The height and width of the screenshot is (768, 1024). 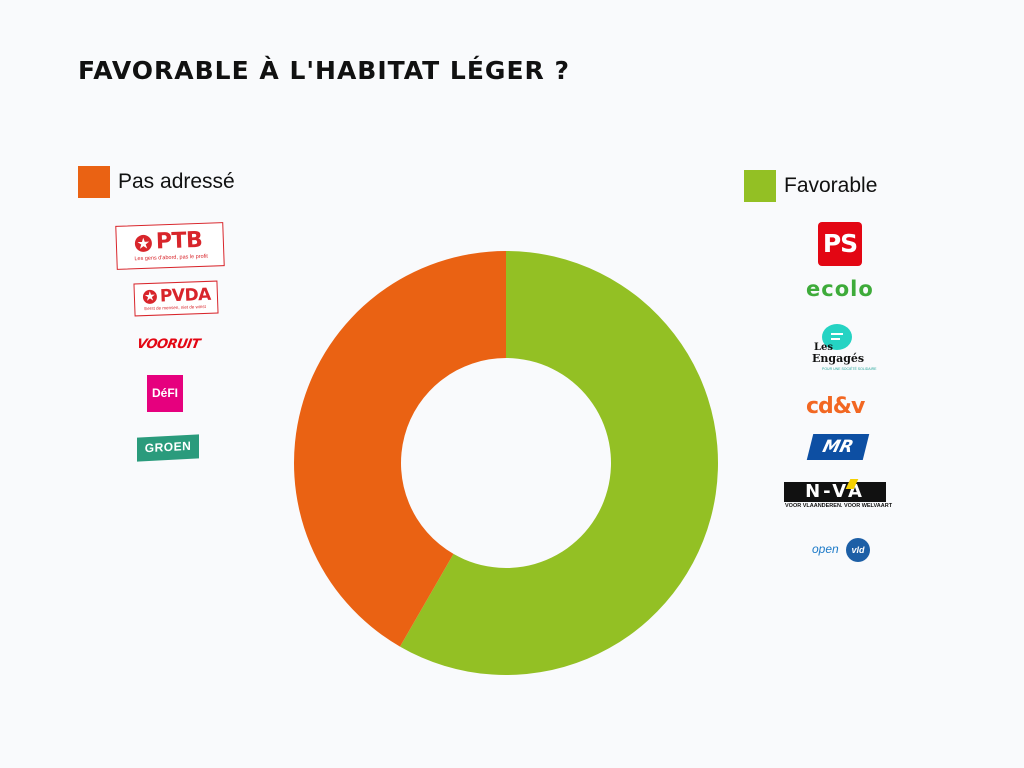 What do you see at coordinates (840, 289) in the screenshot?
I see `ecolo-logo: ecolo` at bounding box center [840, 289].